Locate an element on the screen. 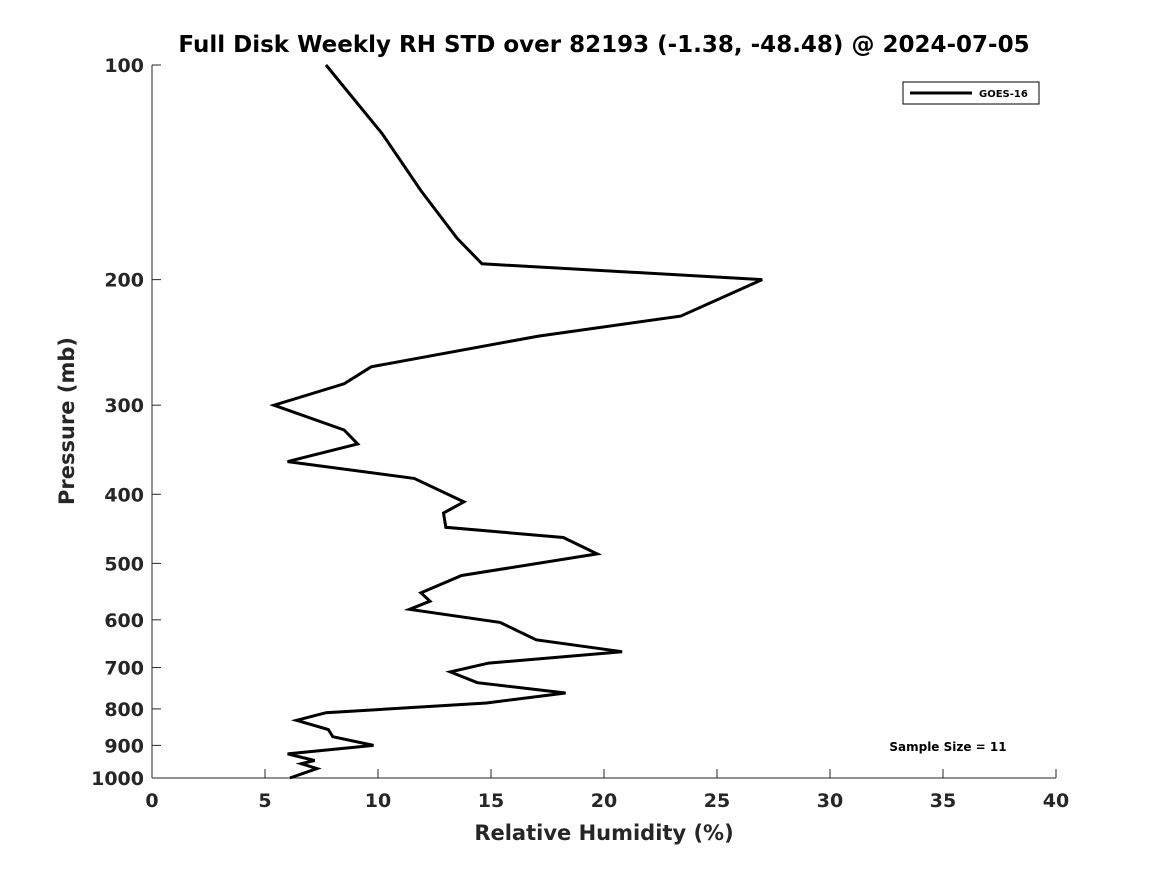 This screenshot has height=875, width=1167. sample-size-annotation: Sample Size = 11 is located at coordinates (947, 747).